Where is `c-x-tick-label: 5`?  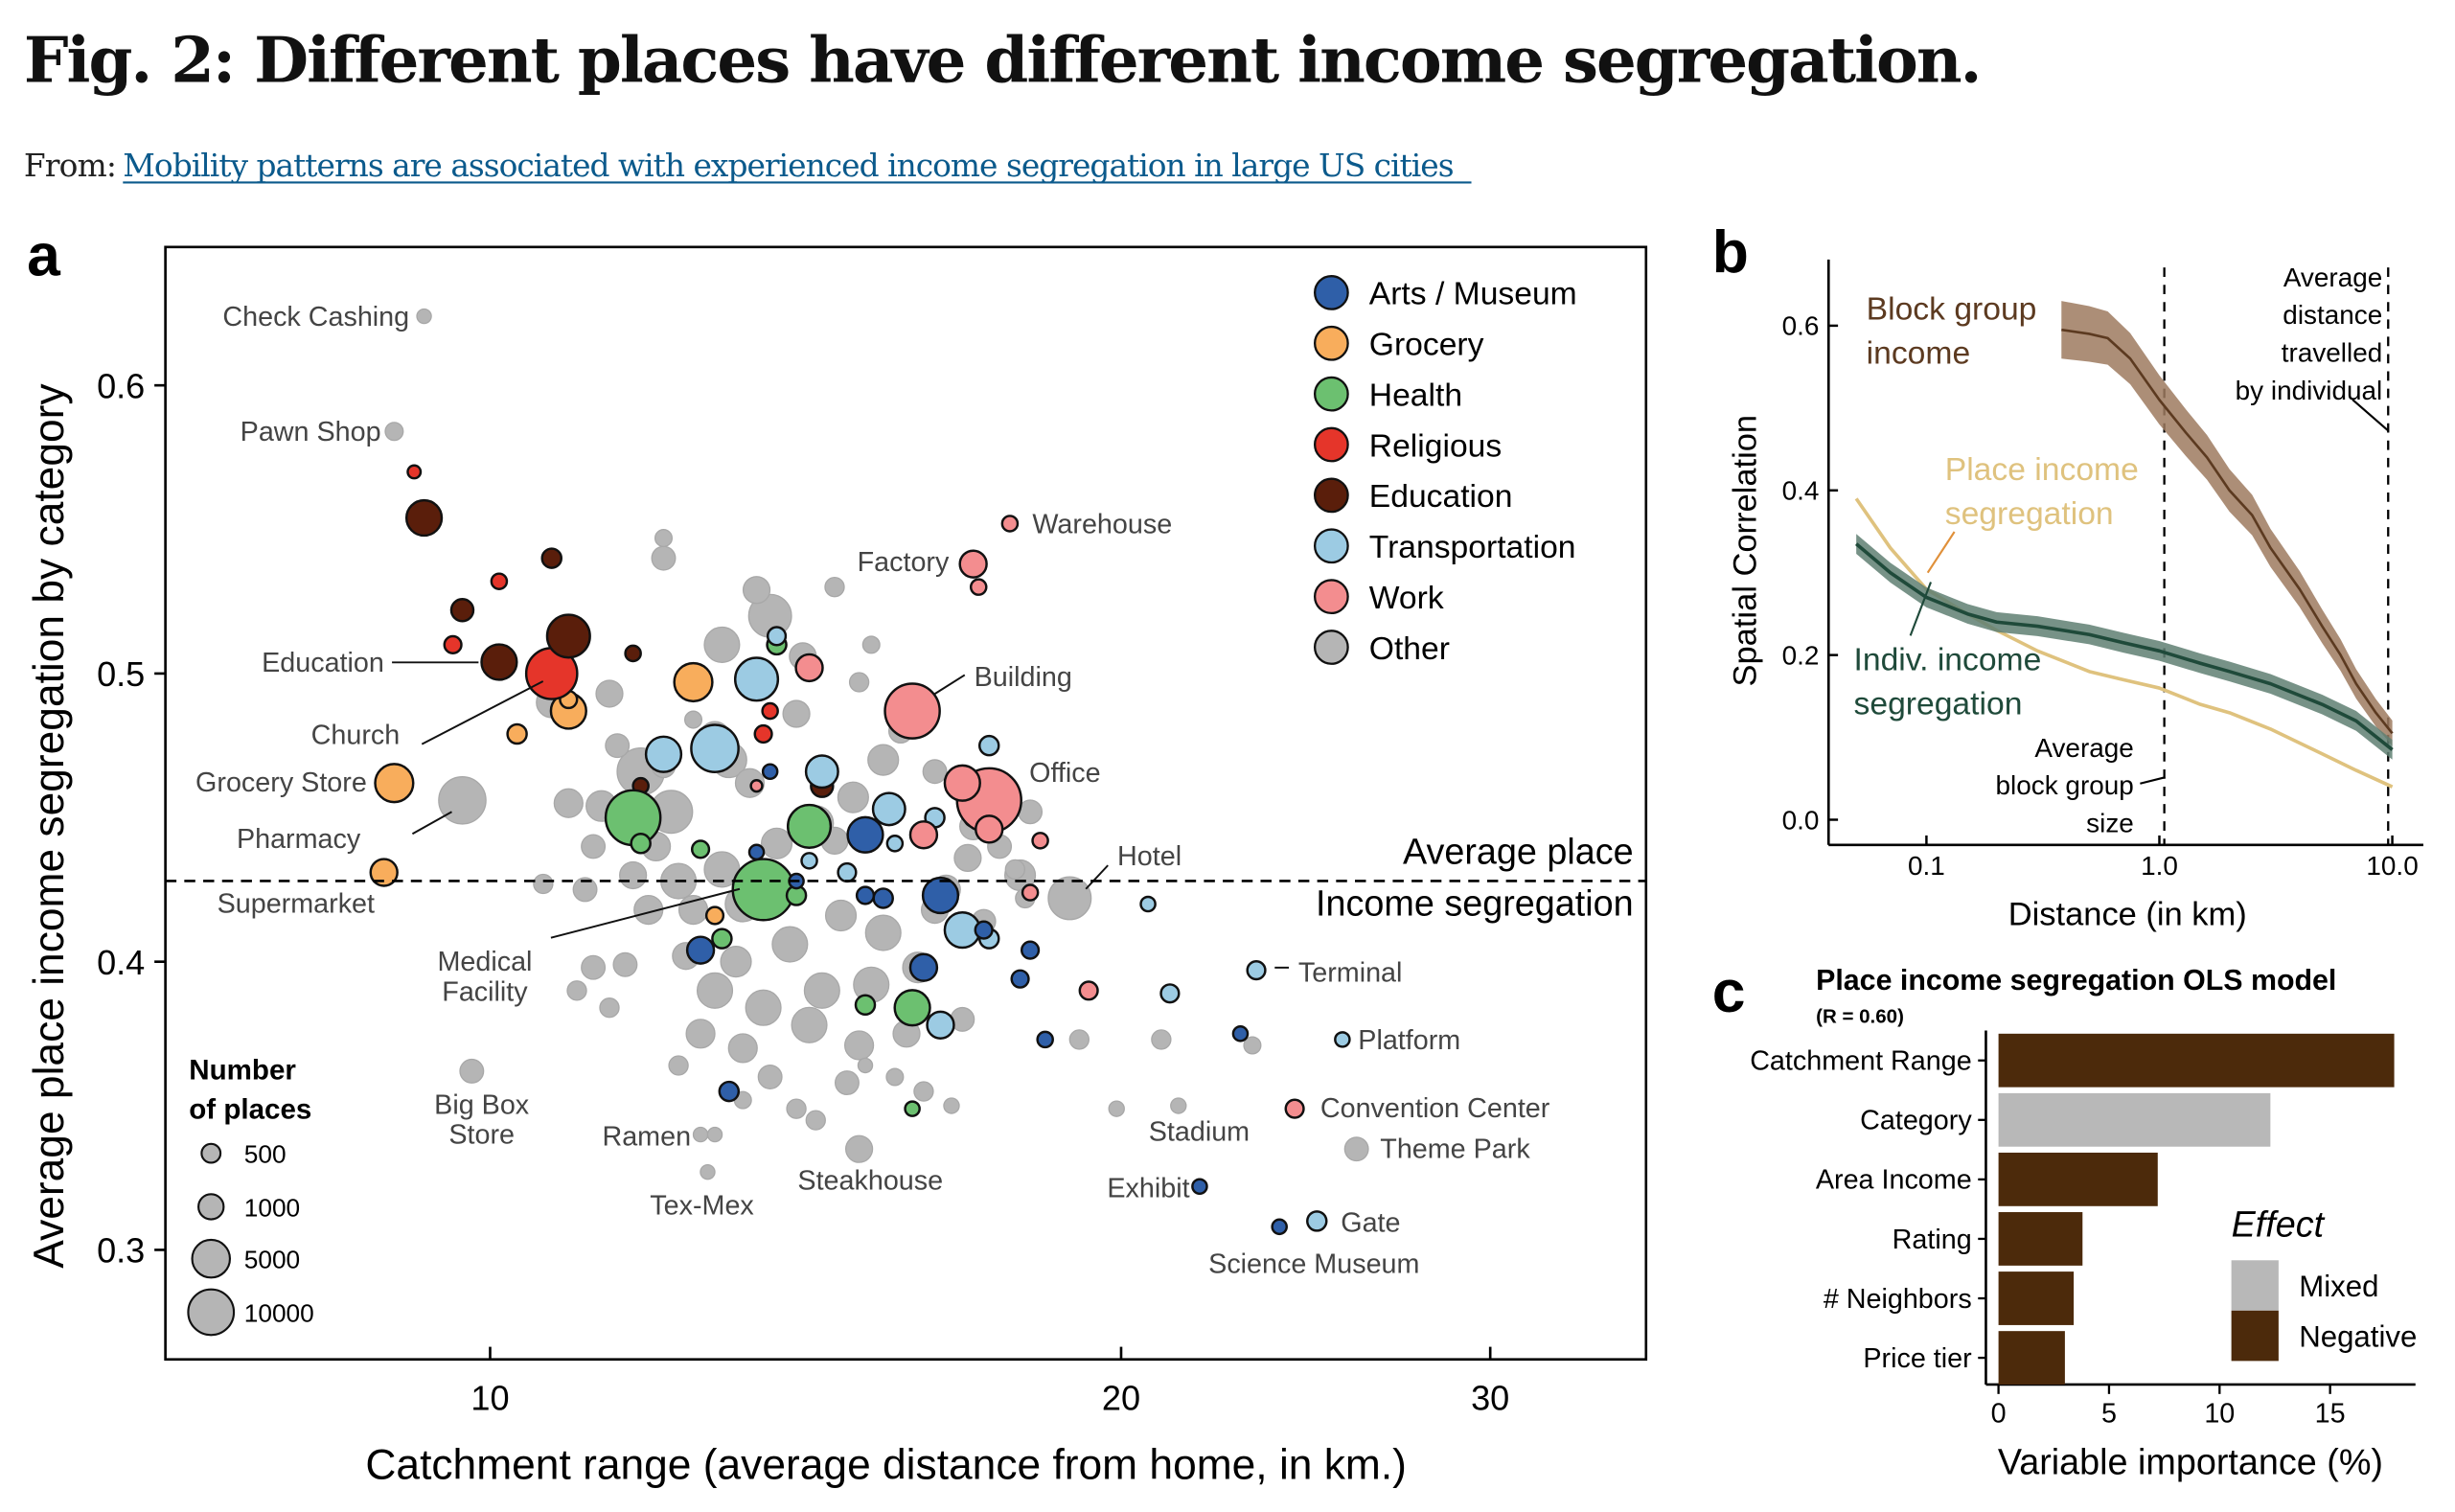
c-x-tick-label: 5 is located at coordinates (2109, 1413).